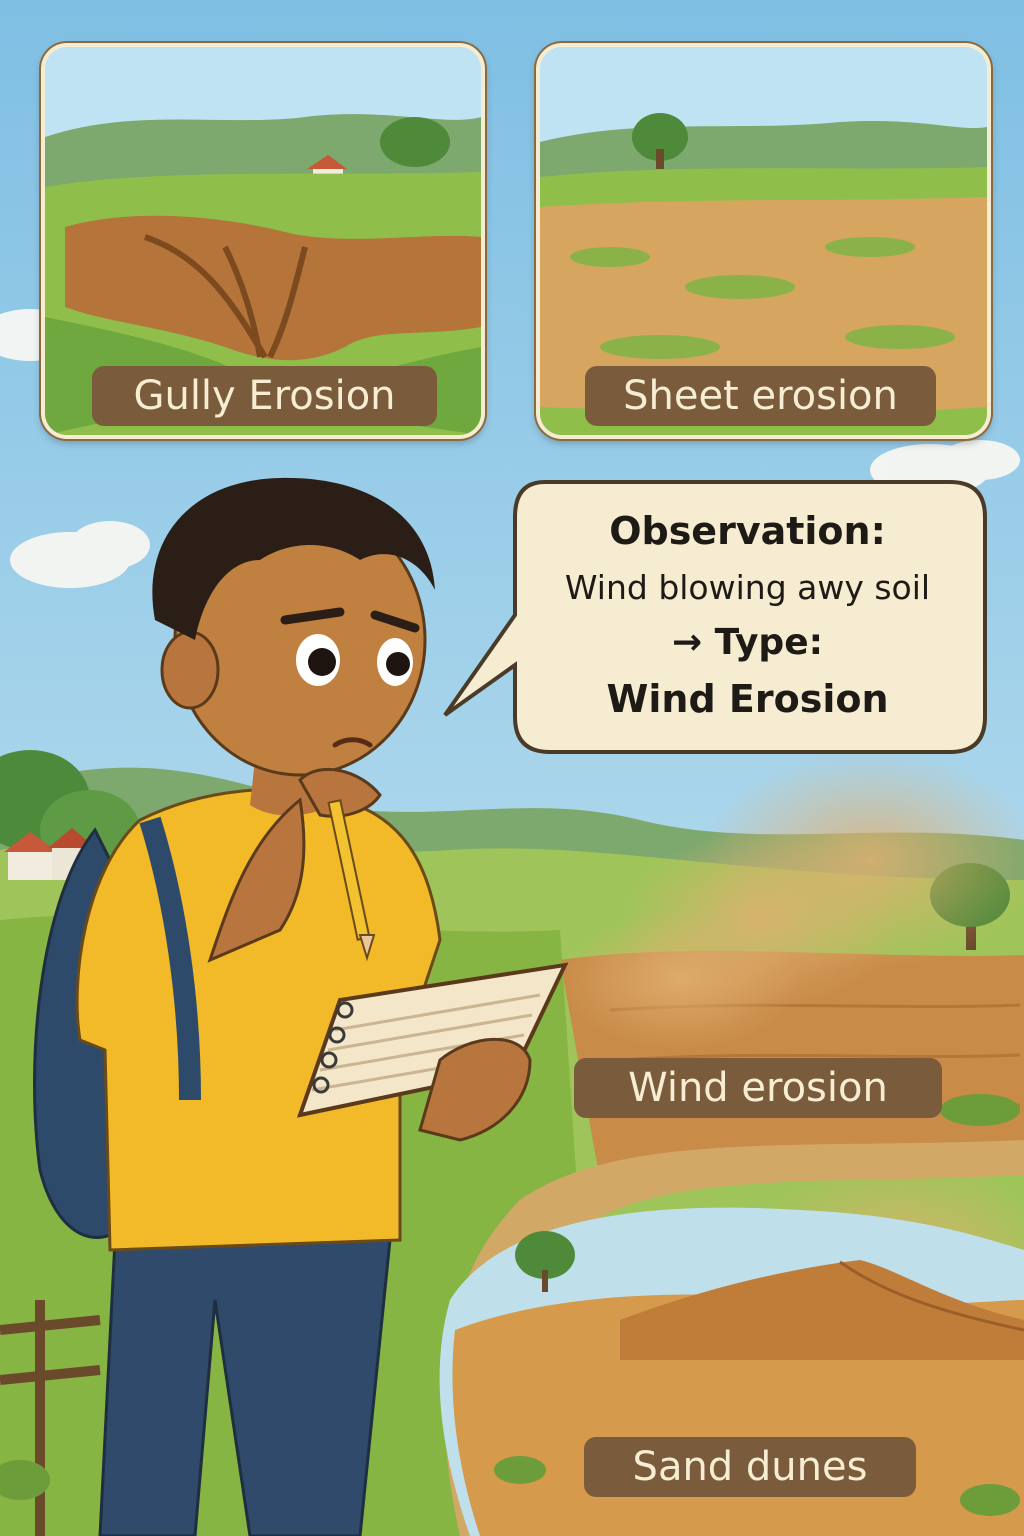 The width and height of the screenshot is (1024, 1536). I want to click on speech-bubble, so click(715, 617).